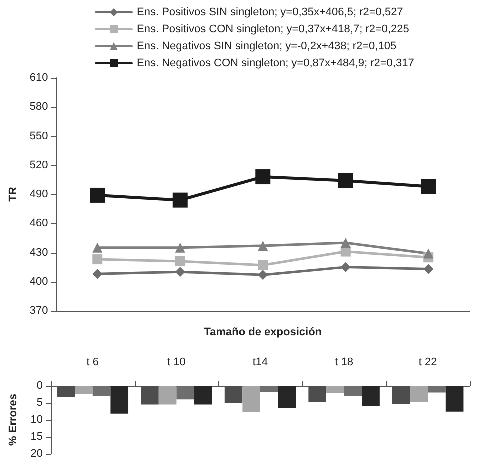 Image resolution: width=490 pixels, height=460 pixels. I want to click on y-tick-label: 580, so click(39, 107).